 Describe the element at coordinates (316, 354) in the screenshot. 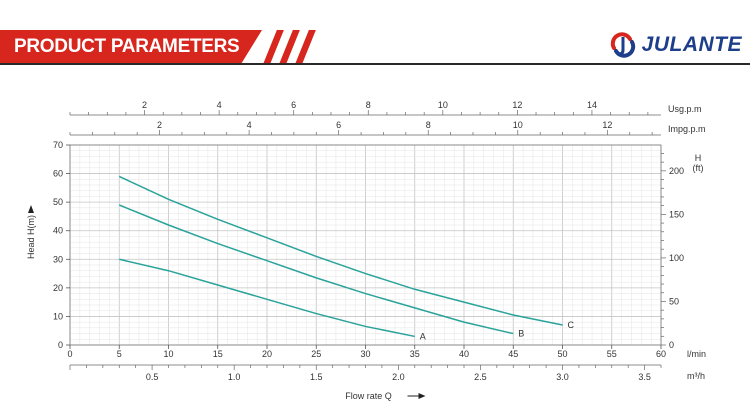

I see `x-tick-label: 25` at that location.